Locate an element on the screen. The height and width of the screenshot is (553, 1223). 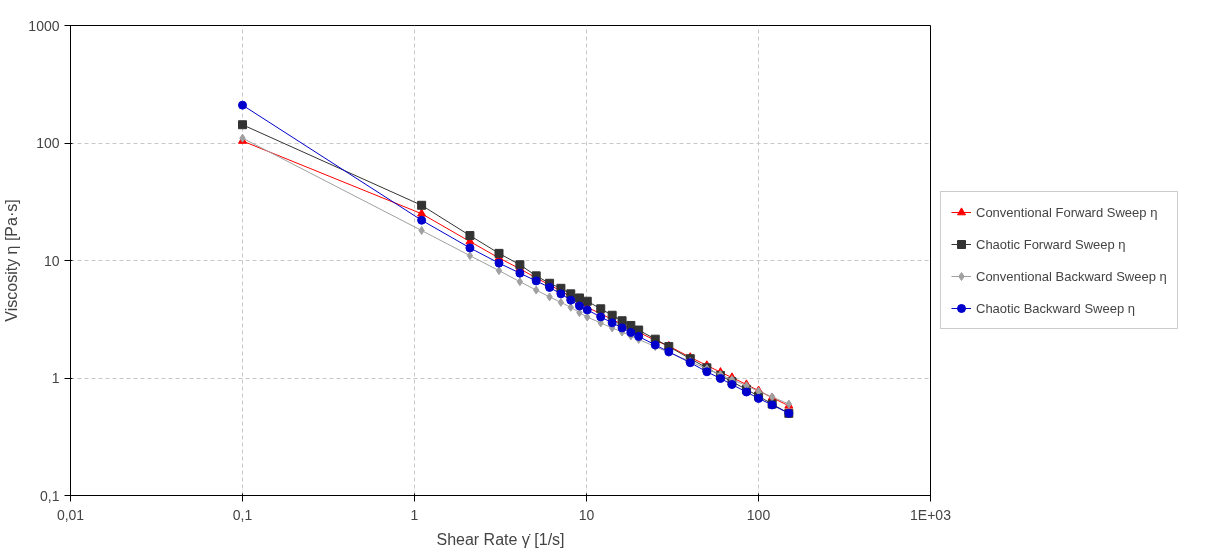
y-tick-label: 1 is located at coordinates (55, 378).